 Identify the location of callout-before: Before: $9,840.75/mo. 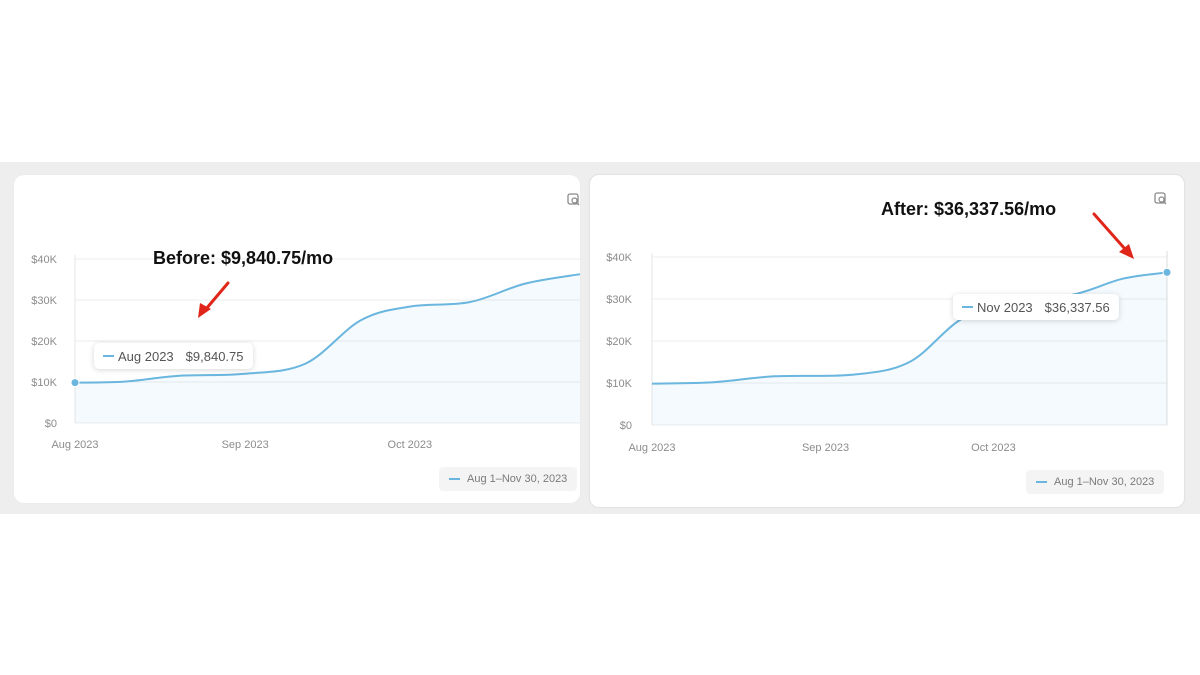
(243, 258).